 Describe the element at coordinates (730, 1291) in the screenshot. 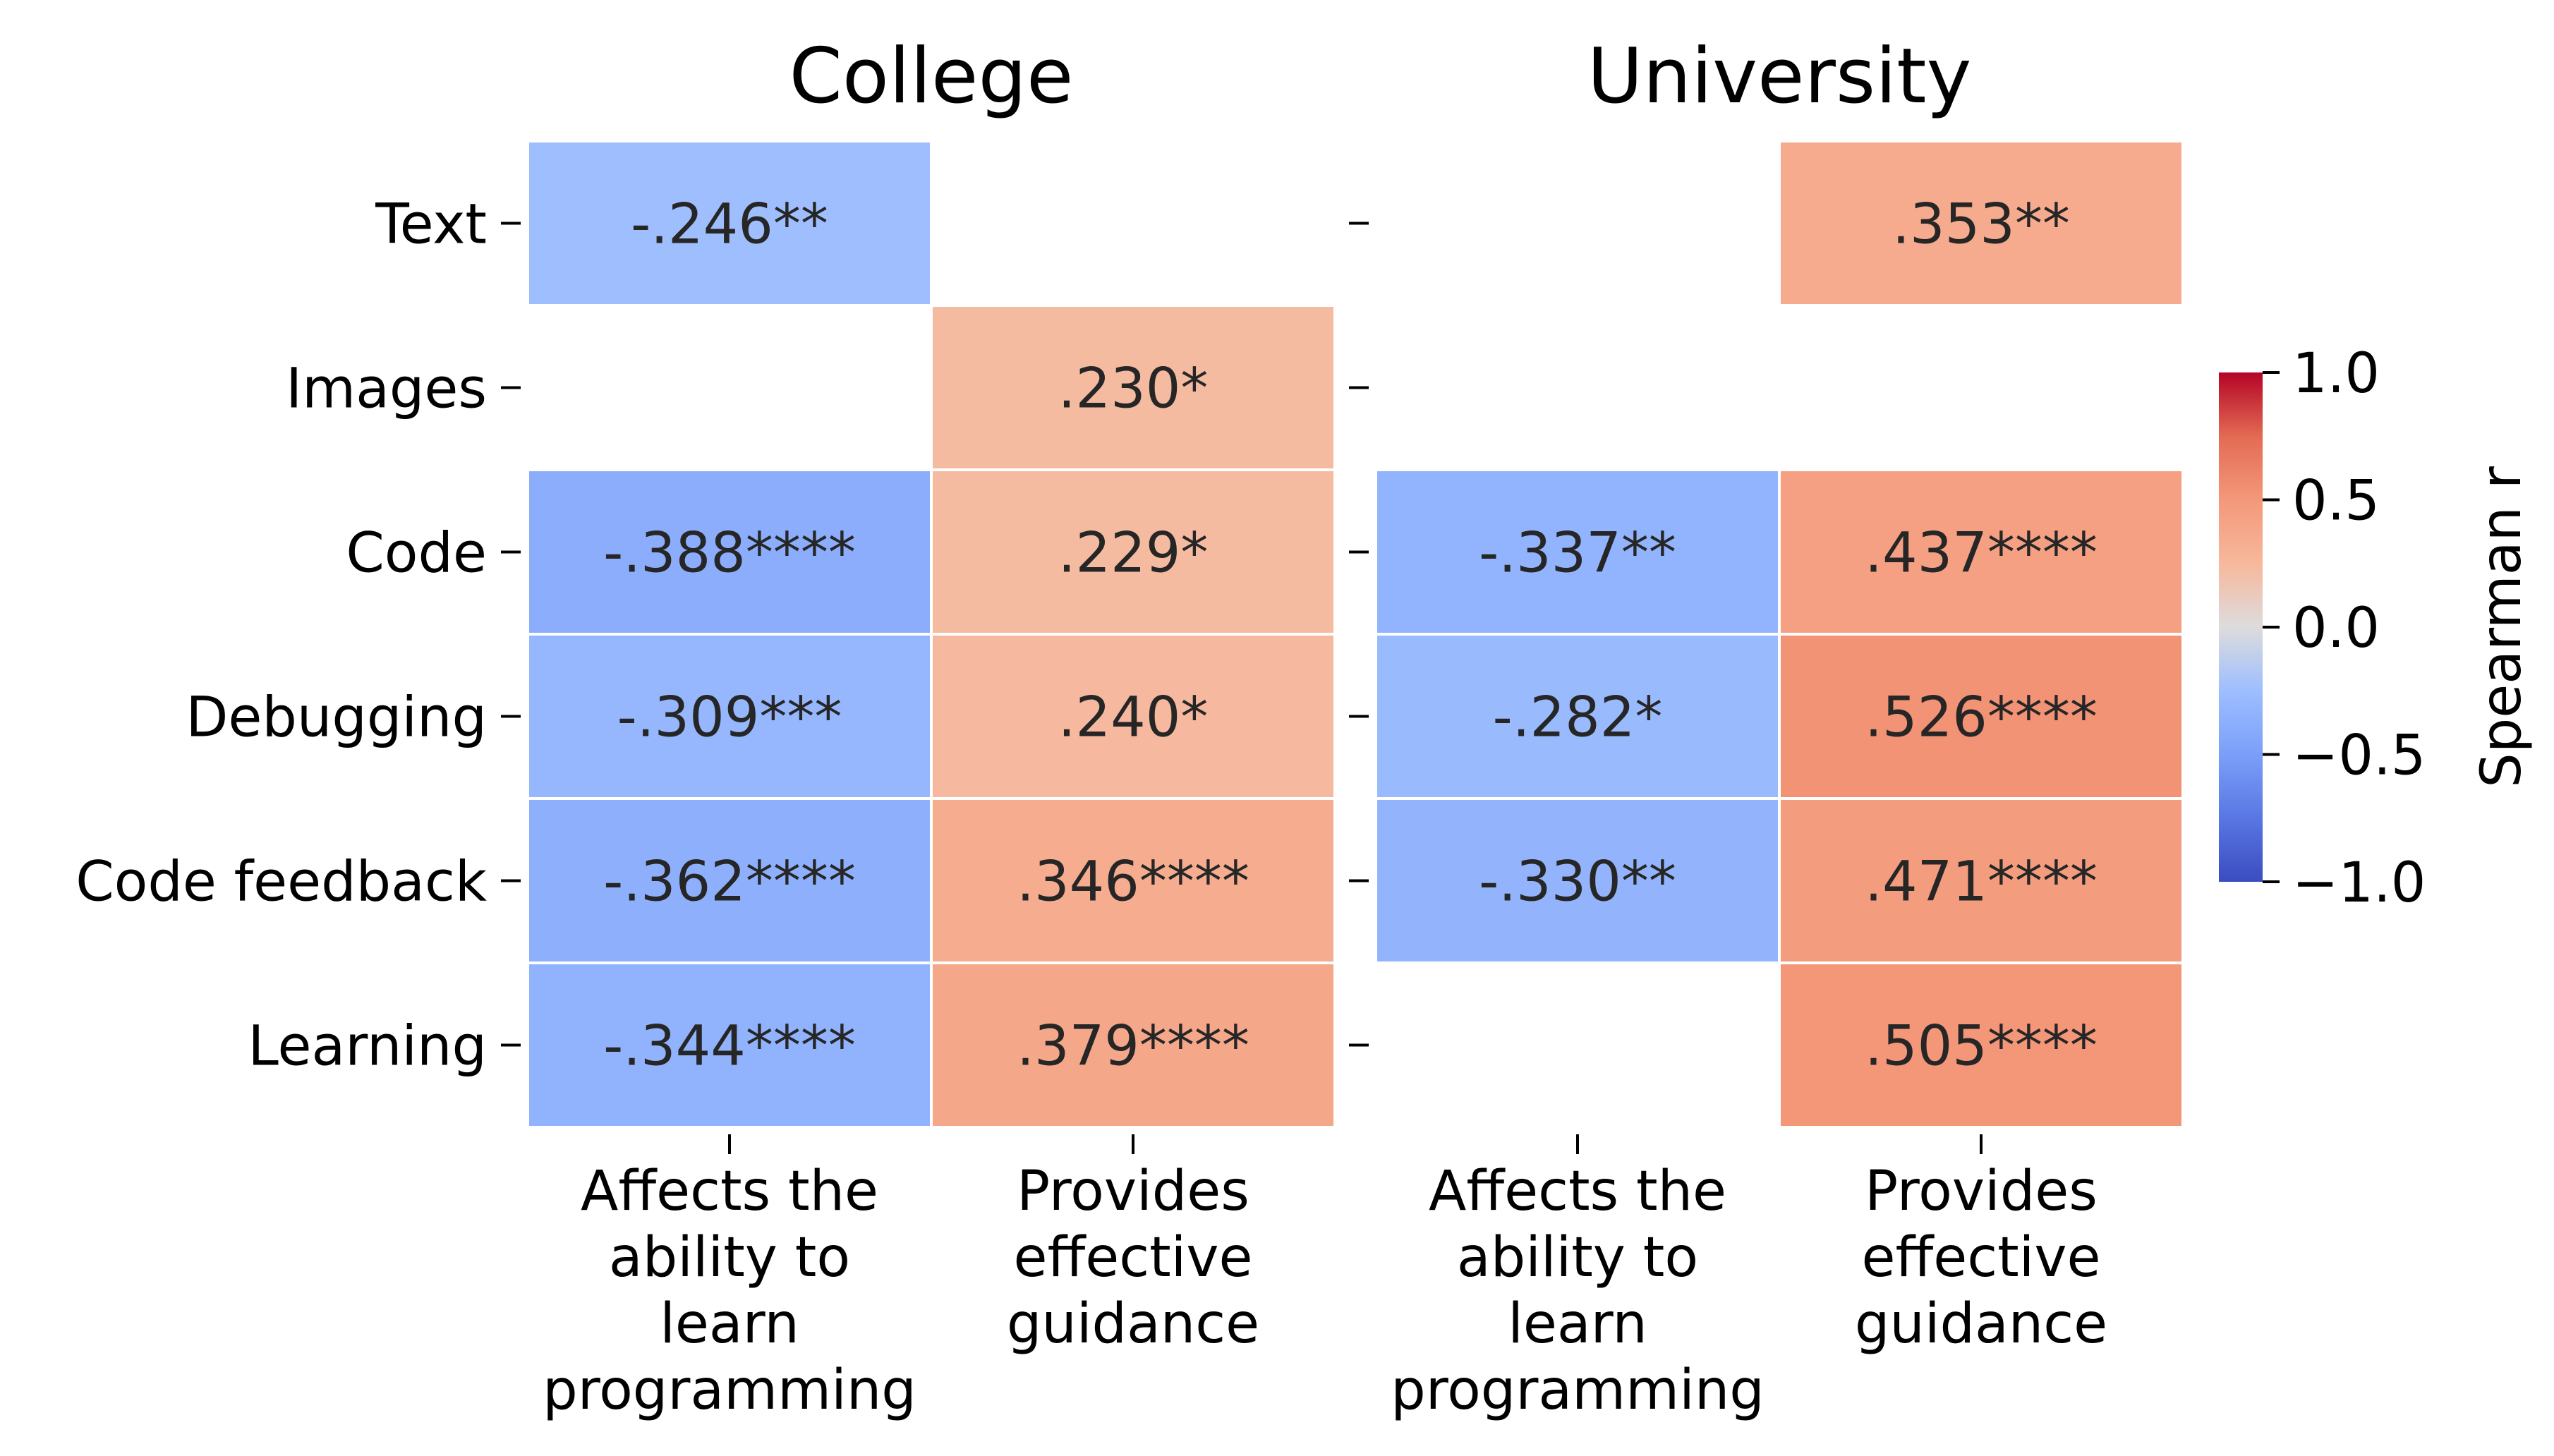

I see `college-col-label-0: Affects the ability to learn programming` at that location.